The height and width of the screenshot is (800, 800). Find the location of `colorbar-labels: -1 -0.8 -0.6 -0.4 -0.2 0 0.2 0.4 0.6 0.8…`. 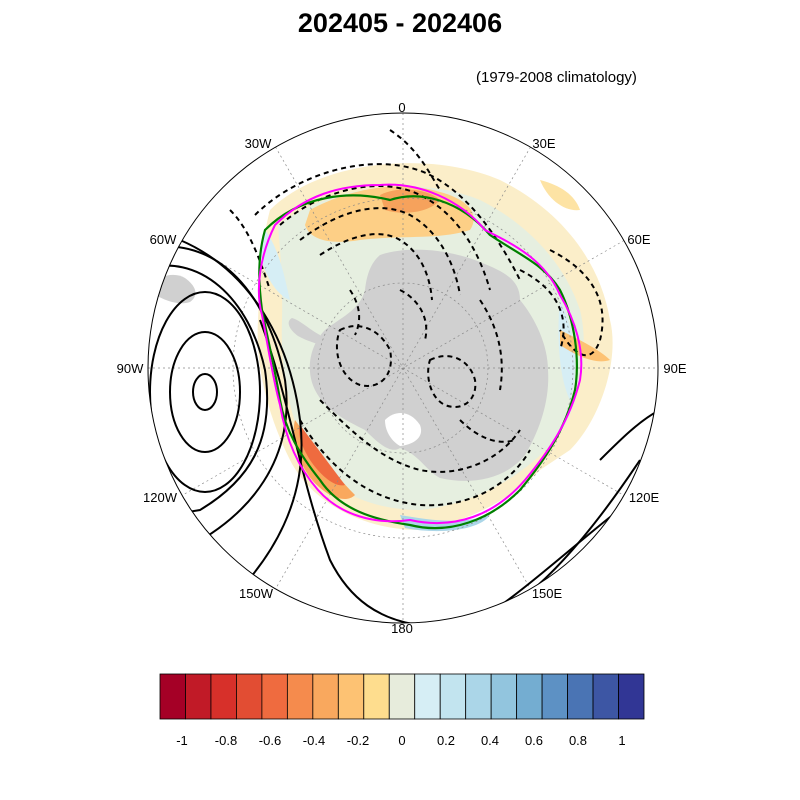

colorbar-labels: -1 -0.8 -0.6 -0.4 -0.2 0 0.2 0.4 0.6 0.8… is located at coordinates (400, 740).